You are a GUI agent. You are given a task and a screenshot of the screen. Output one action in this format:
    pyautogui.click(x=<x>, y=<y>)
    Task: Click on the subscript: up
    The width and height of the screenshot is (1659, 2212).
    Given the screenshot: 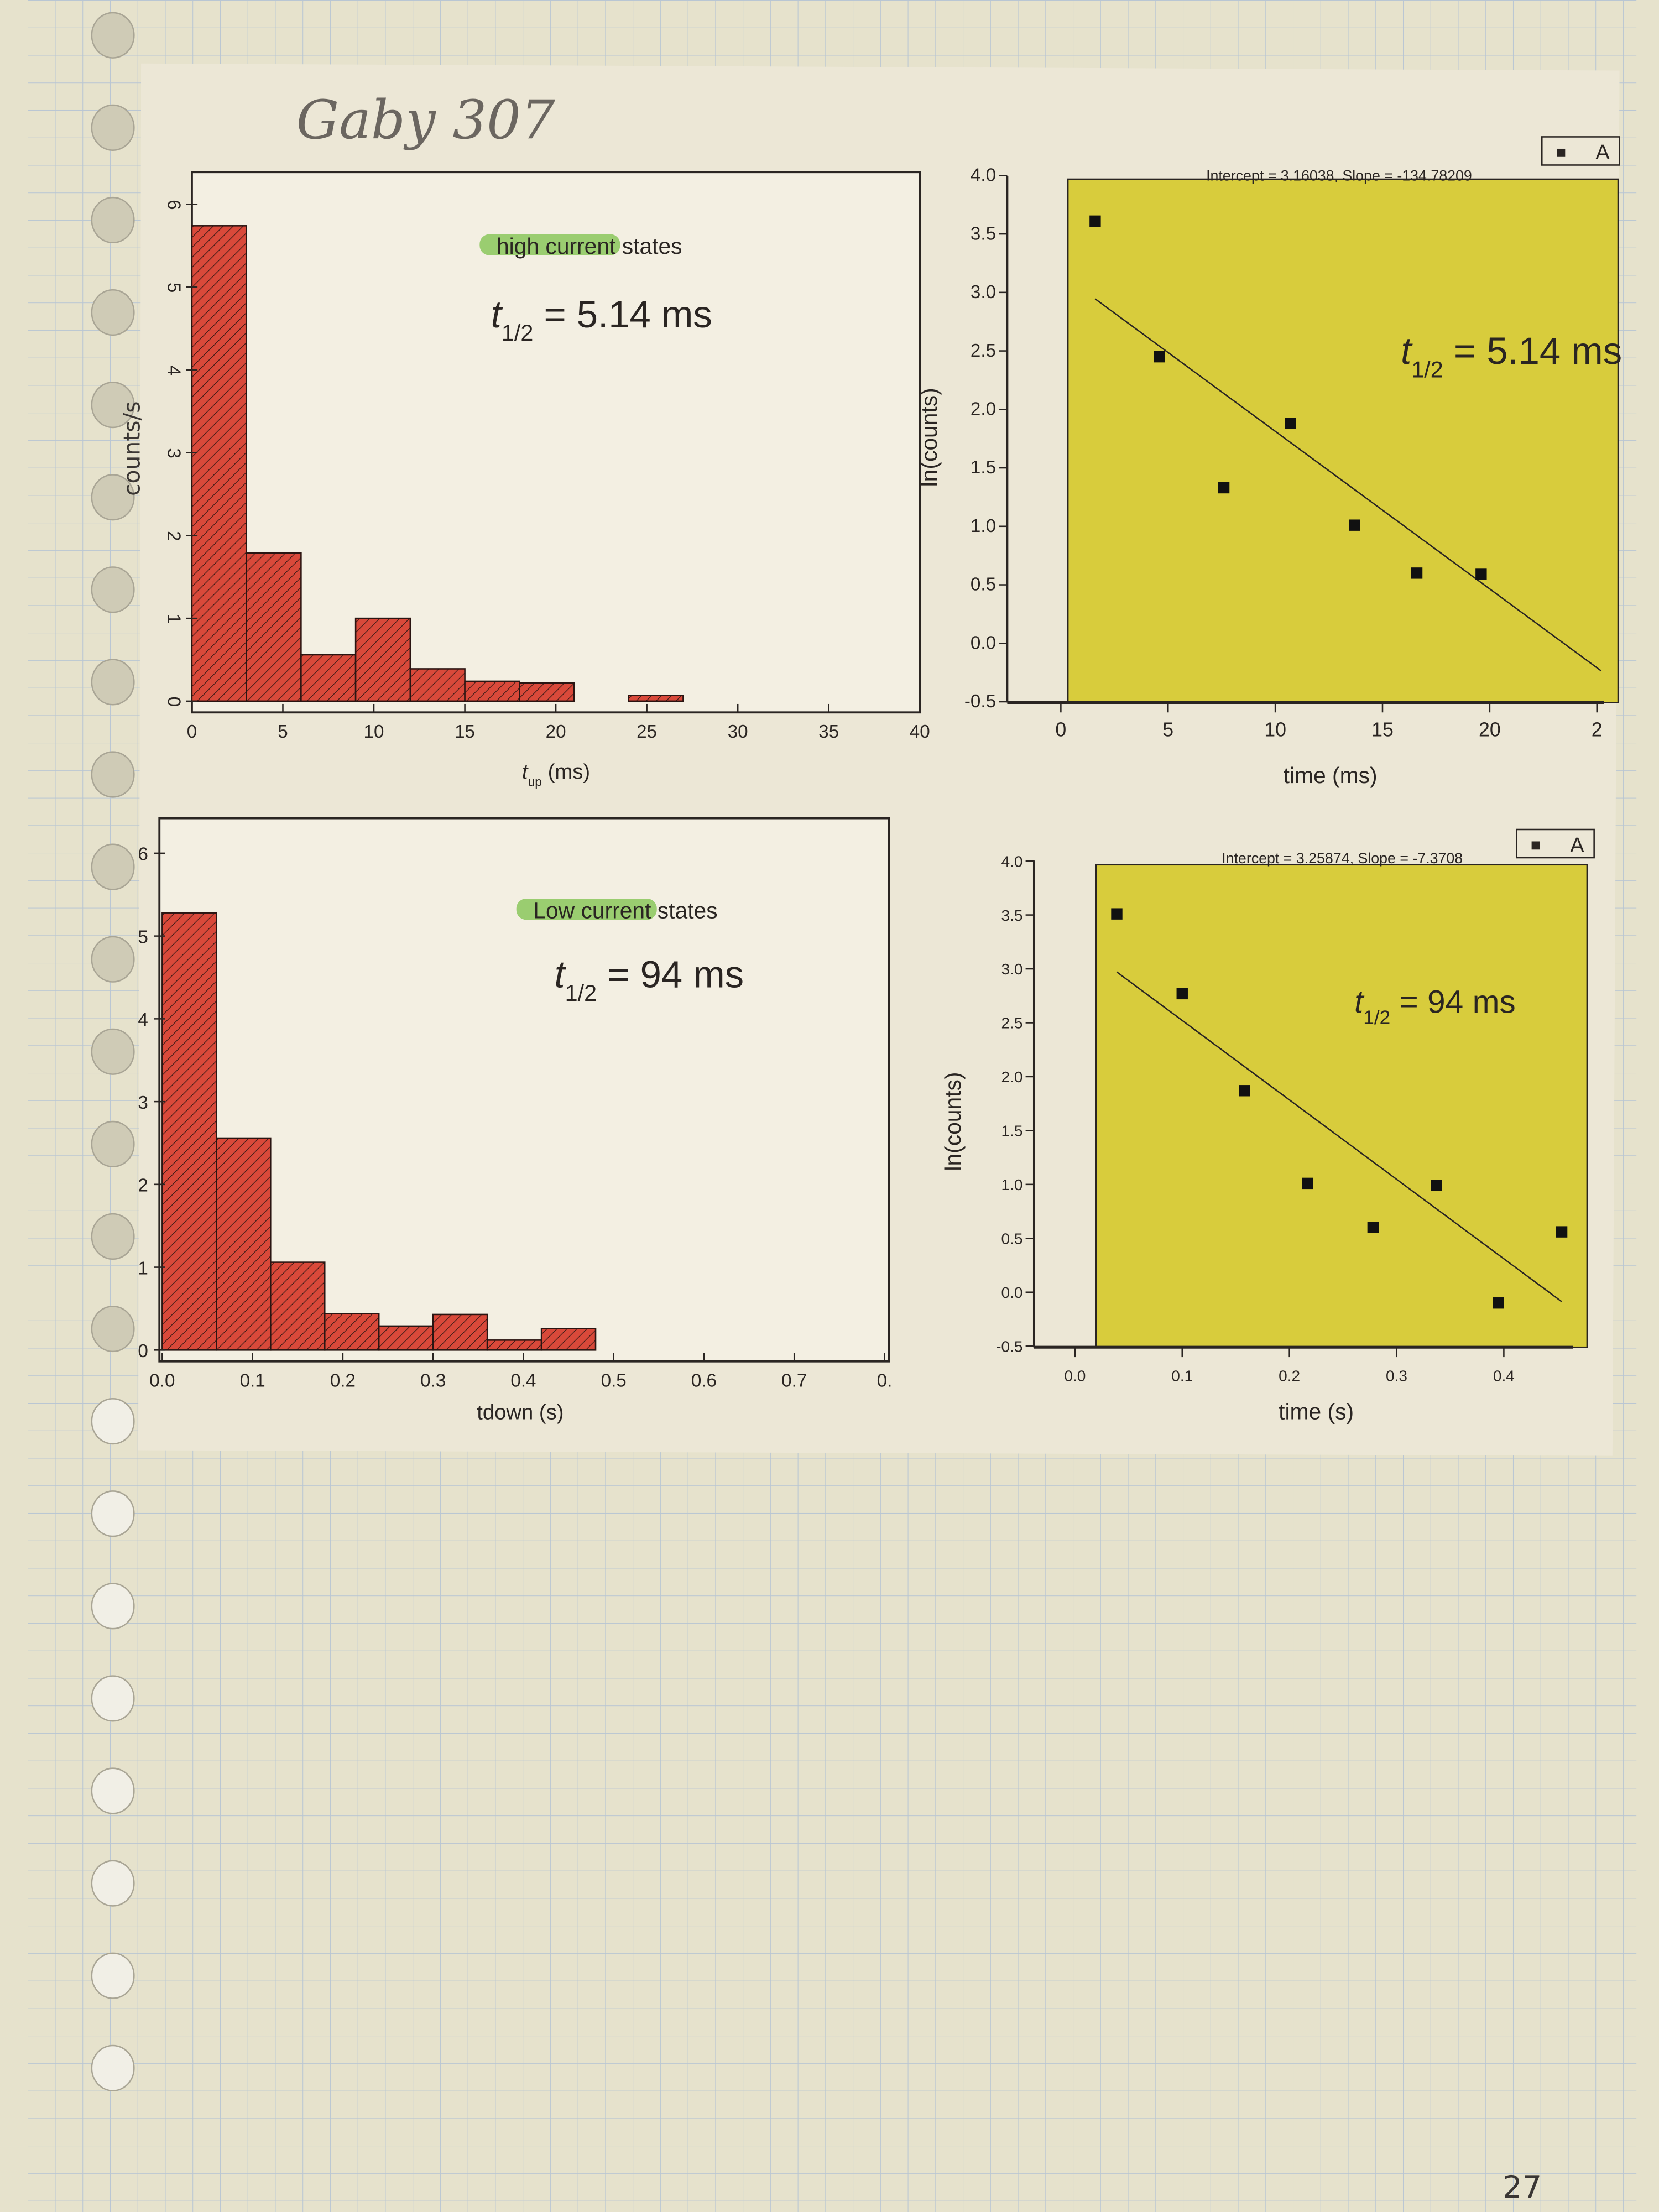 What is the action you would take?
    pyautogui.click(x=535, y=782)
    